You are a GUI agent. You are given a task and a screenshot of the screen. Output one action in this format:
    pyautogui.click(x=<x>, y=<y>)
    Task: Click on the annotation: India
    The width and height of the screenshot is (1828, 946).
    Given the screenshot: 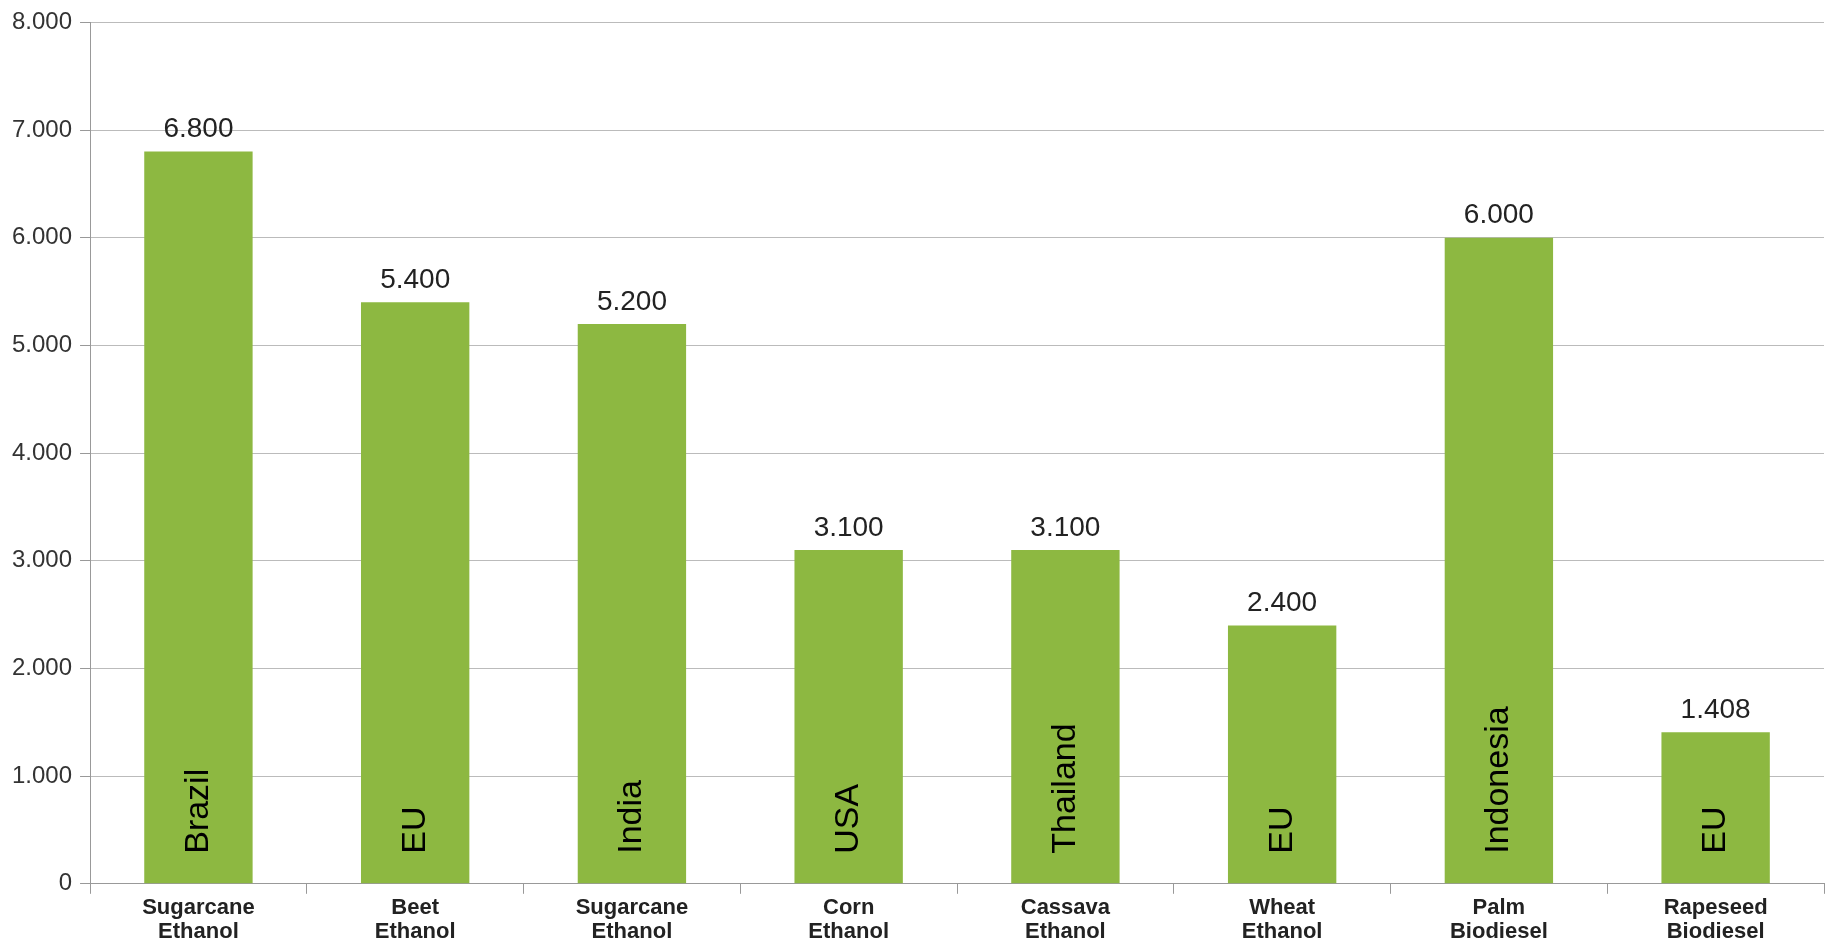 What is the action you would take?
    pyautogui.click(x=629, y=816)
    